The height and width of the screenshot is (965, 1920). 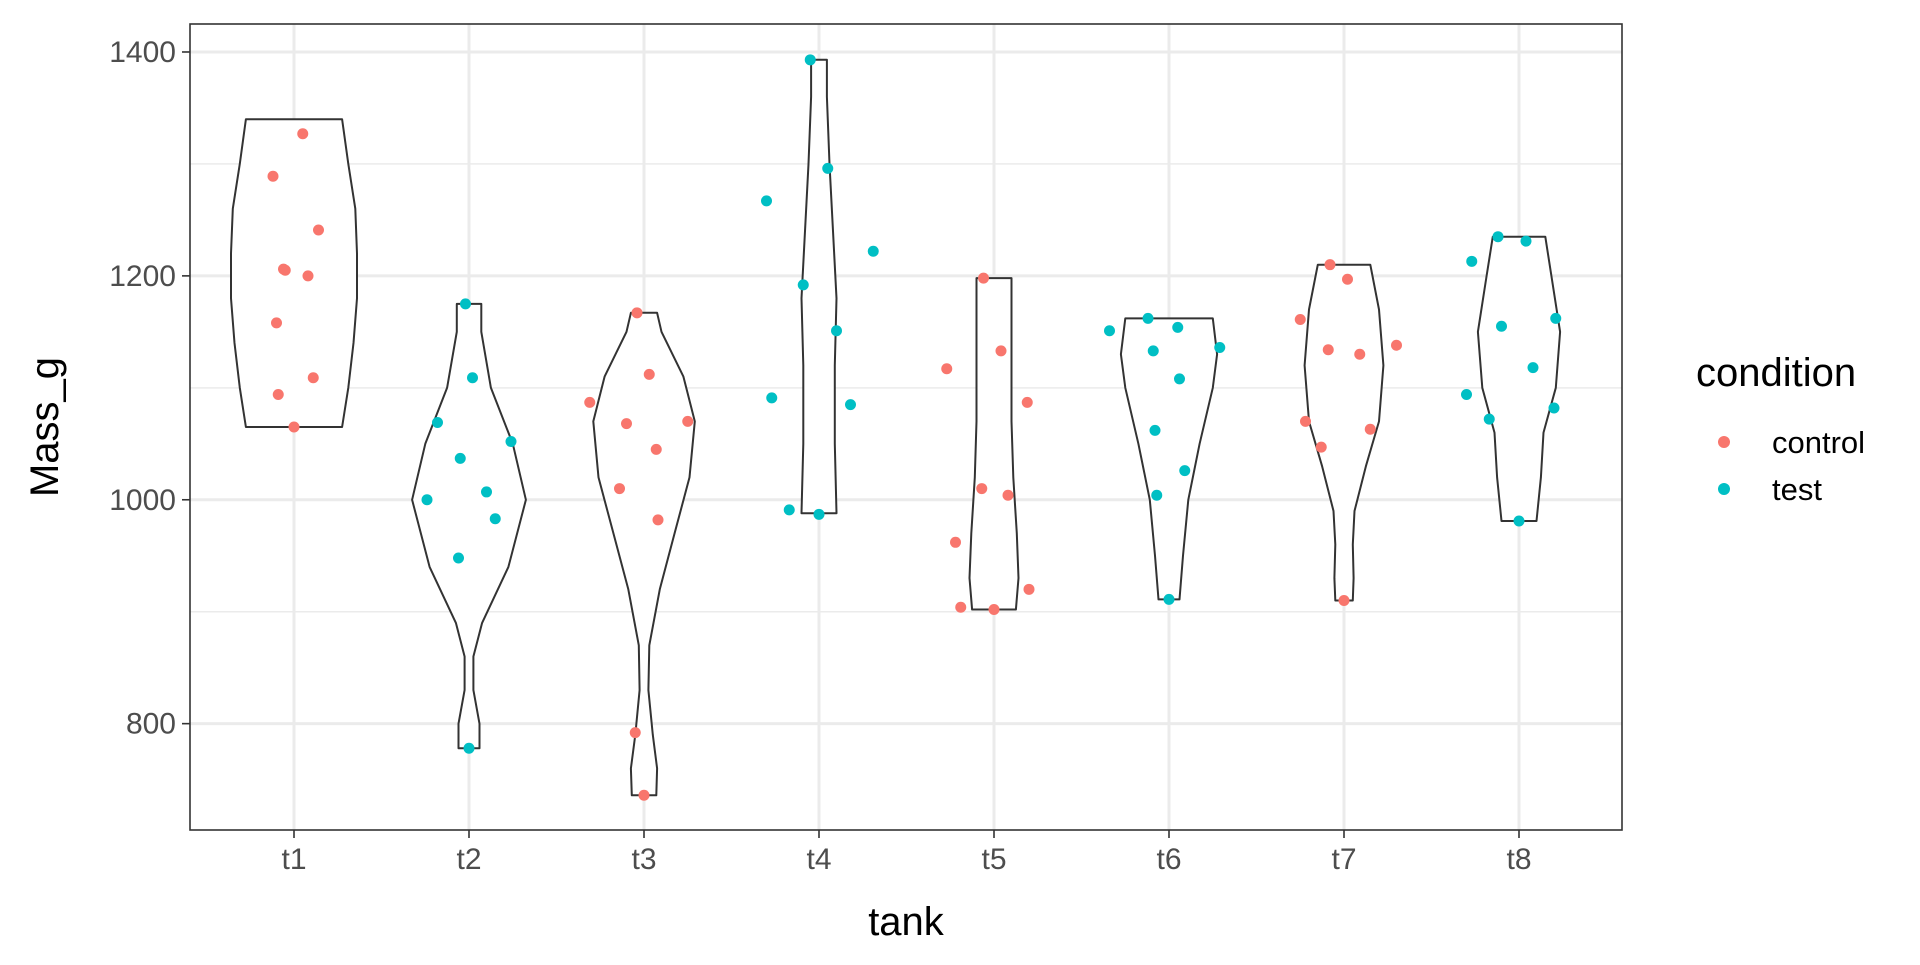 What do you see at coordinates (1169, 459) in the screenshot?
I see `violin-t6` at bounding box center [1169, 459].